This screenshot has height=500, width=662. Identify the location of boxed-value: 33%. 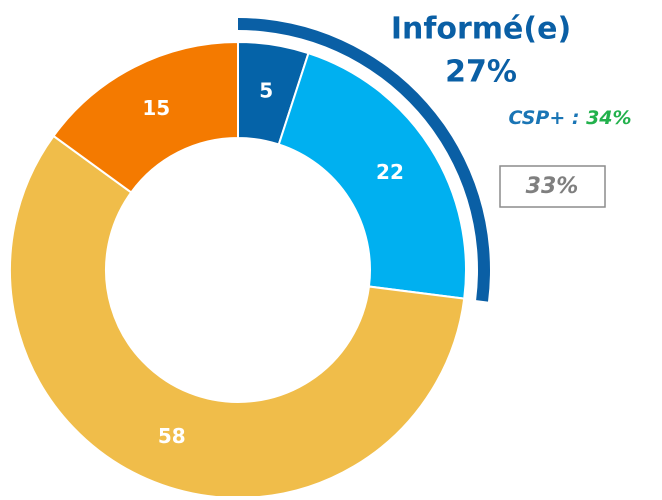
(552, 186).